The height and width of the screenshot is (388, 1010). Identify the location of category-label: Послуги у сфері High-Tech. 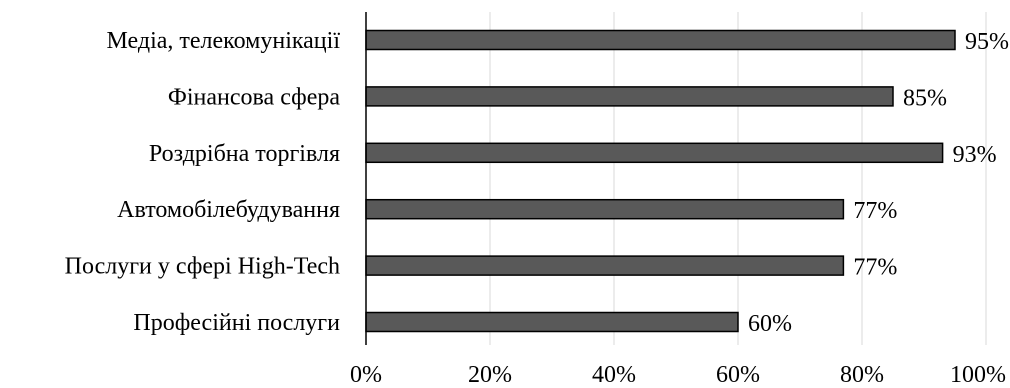
(202, 267).